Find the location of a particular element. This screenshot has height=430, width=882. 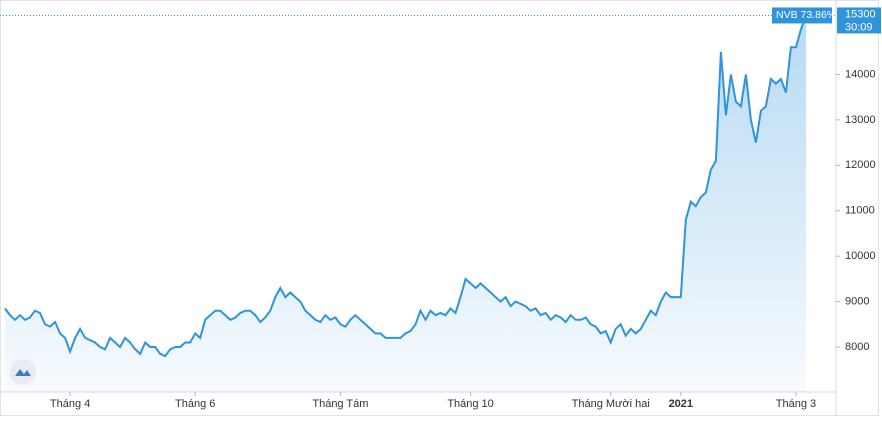

y-tick-label: 14000 is located at coordinates (860, 74).